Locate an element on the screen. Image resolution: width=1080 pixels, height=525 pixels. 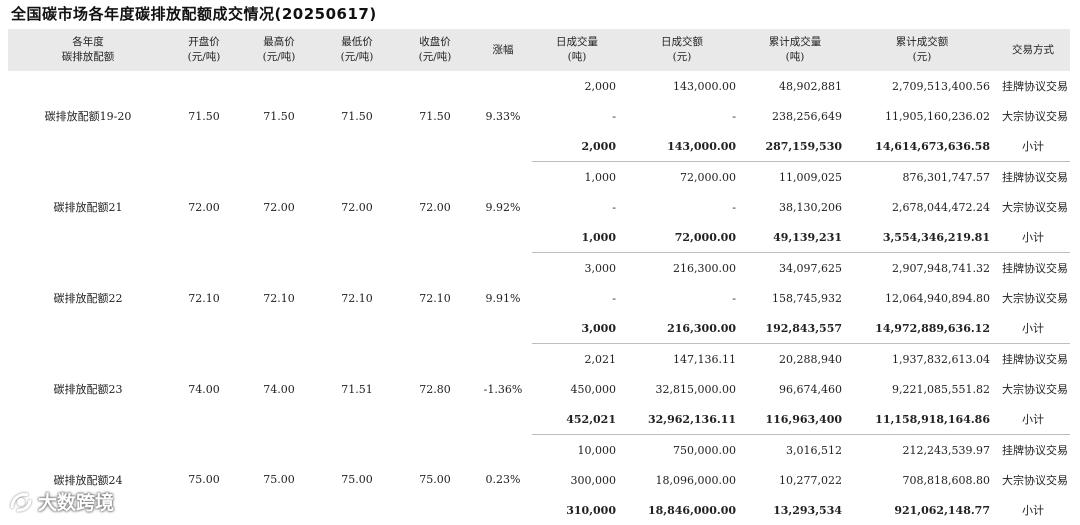
cell-open: 71.50 is located at coordinates (204, 116).